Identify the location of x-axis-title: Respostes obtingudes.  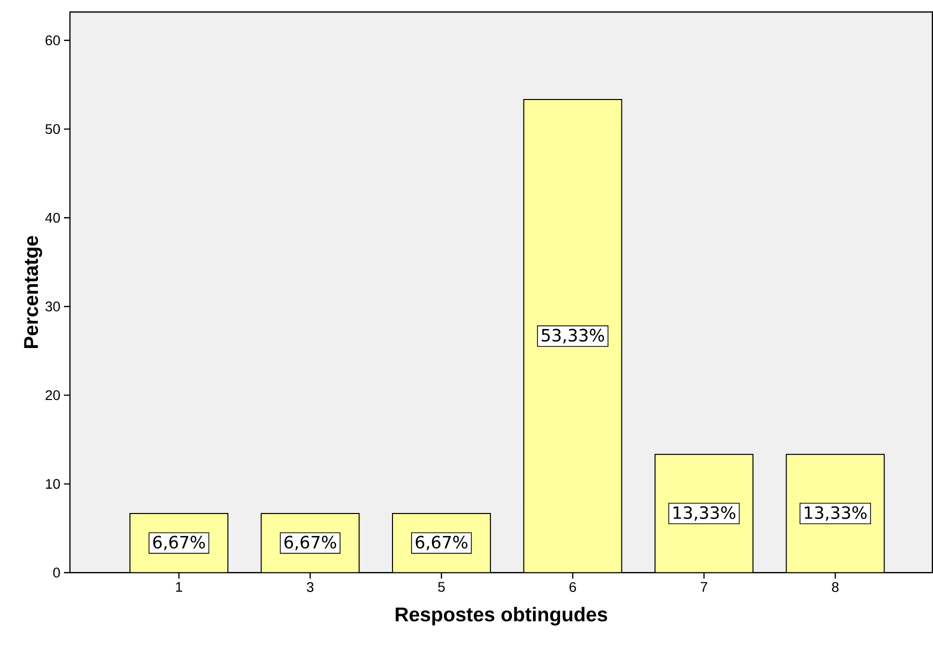
(502, 616).